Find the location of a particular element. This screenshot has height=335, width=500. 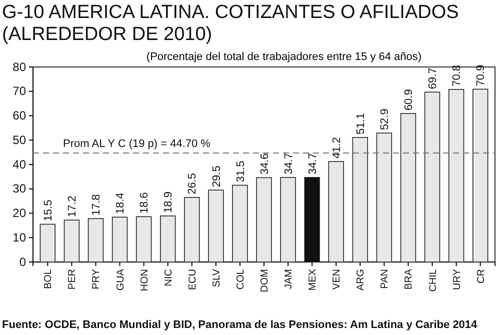

y-tick-label: 10 is located at coordinates (19, 237).